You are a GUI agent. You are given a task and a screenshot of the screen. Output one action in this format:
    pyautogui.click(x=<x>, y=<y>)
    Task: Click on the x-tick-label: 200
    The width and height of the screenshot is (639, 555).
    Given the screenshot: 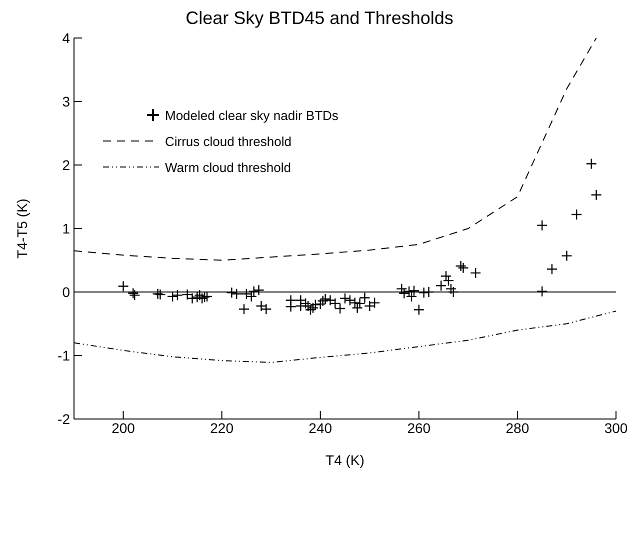 What is the action you would take?
    pyautogui.click(x=124, y=428)
    